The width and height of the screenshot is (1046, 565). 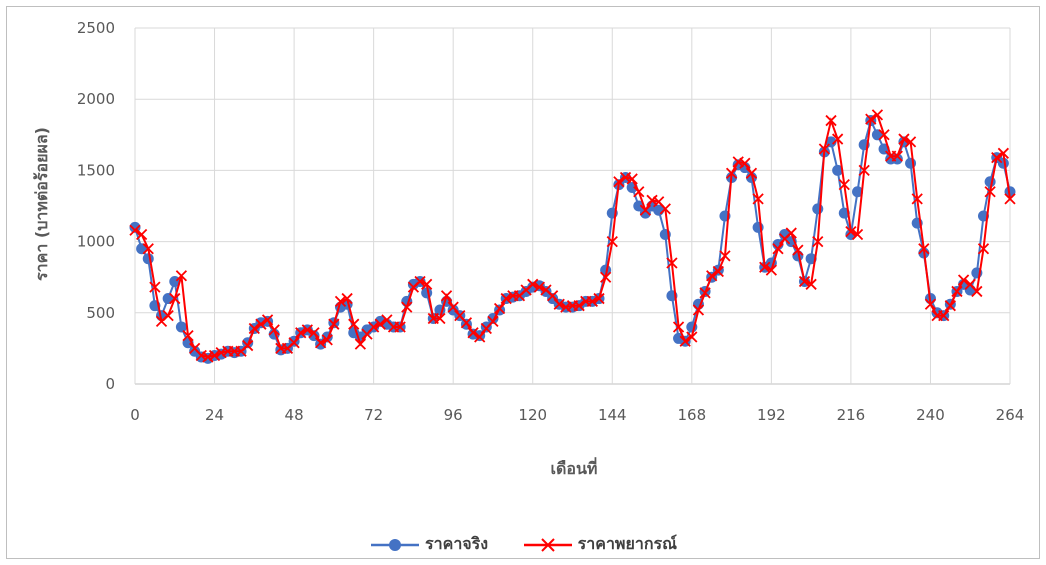 I want to click on legend-item-forecast: ราคาพยากรณ์, so click(x=599, y=544).